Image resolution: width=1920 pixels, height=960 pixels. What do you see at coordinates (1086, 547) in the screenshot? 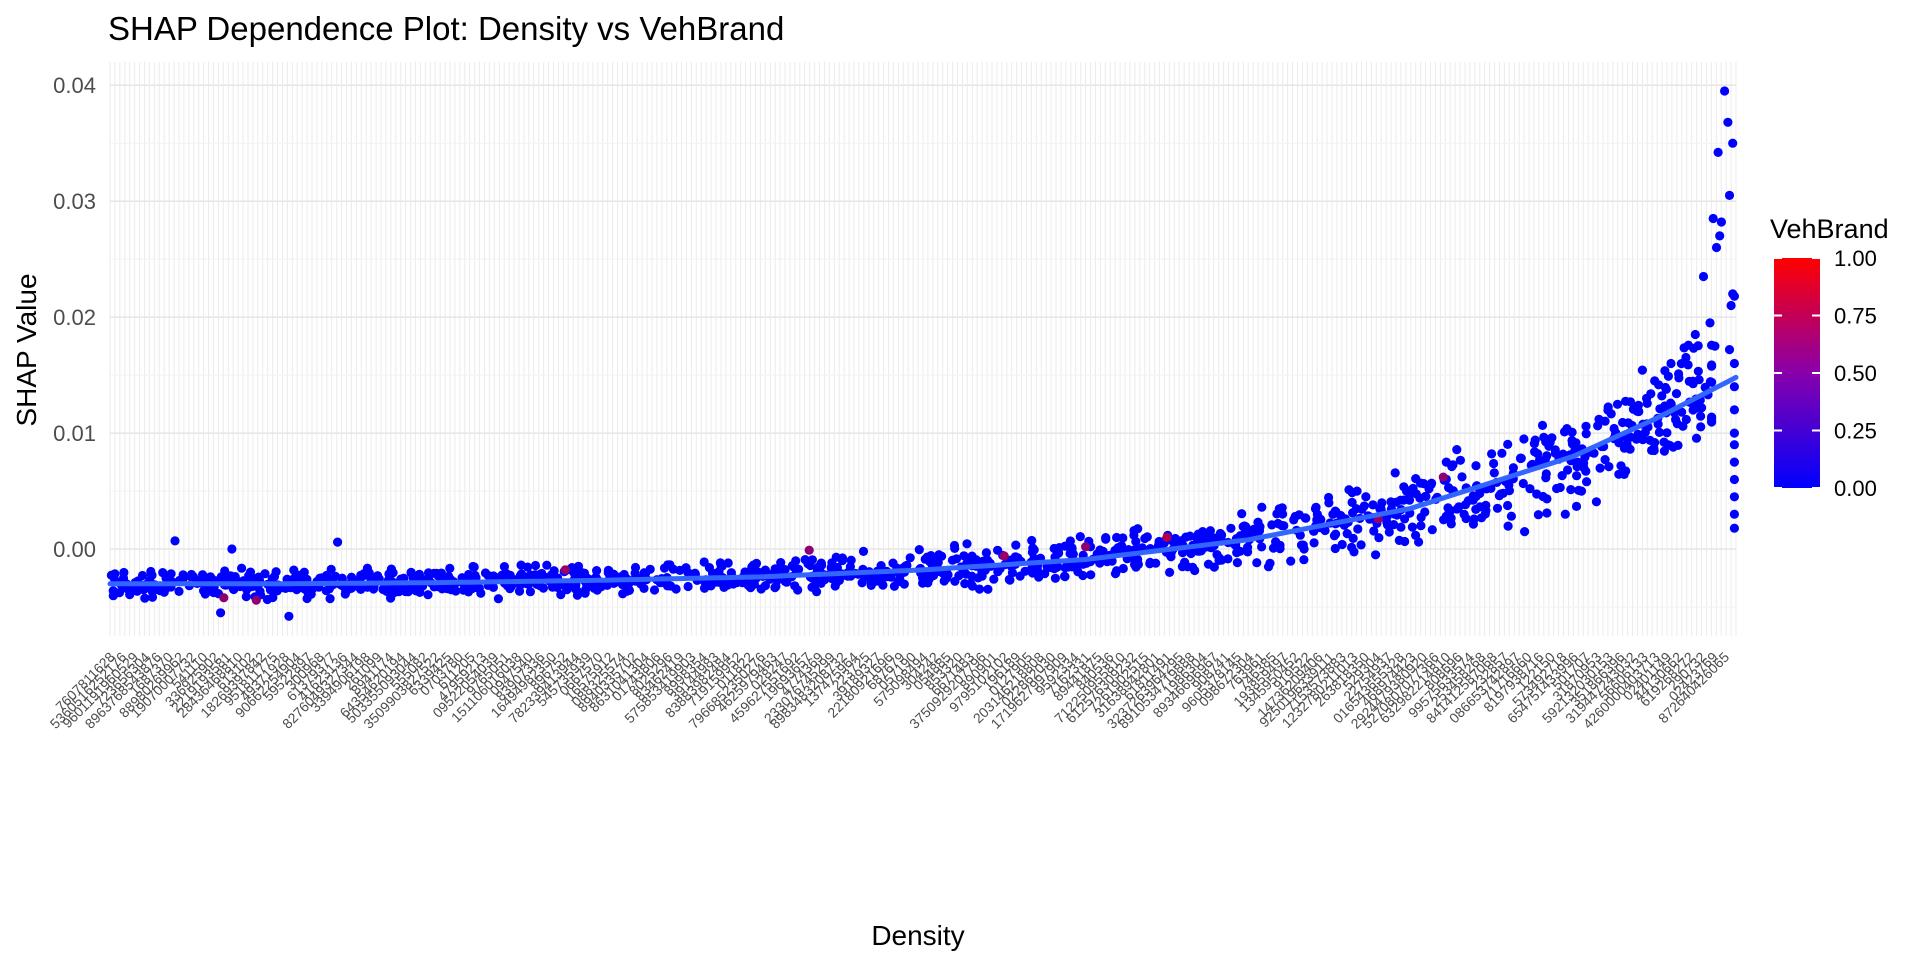
I see `scatter-point-highlight` at bounding box center [1086, 547].